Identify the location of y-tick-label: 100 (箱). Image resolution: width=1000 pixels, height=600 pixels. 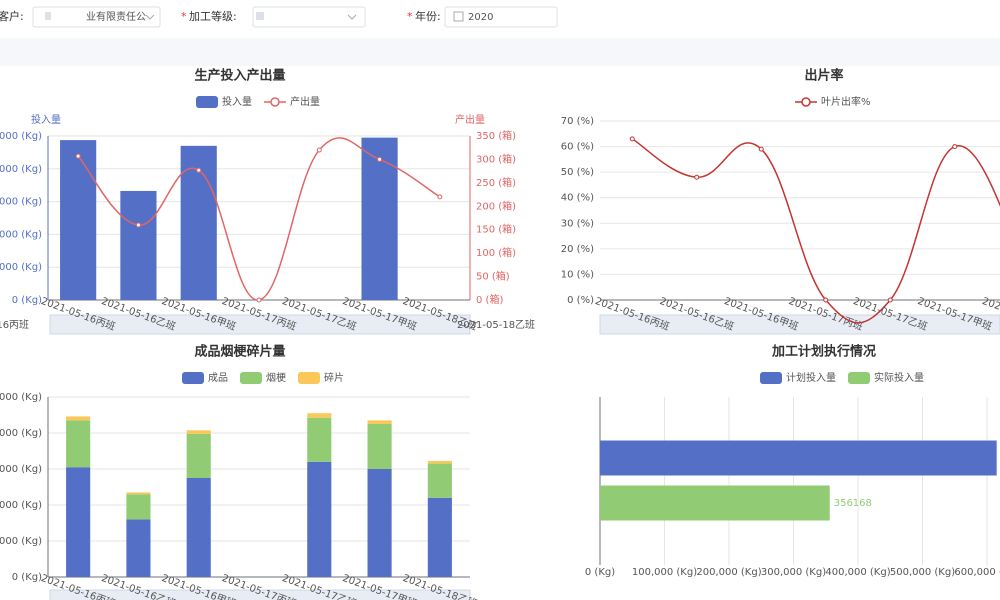
(496, 252).